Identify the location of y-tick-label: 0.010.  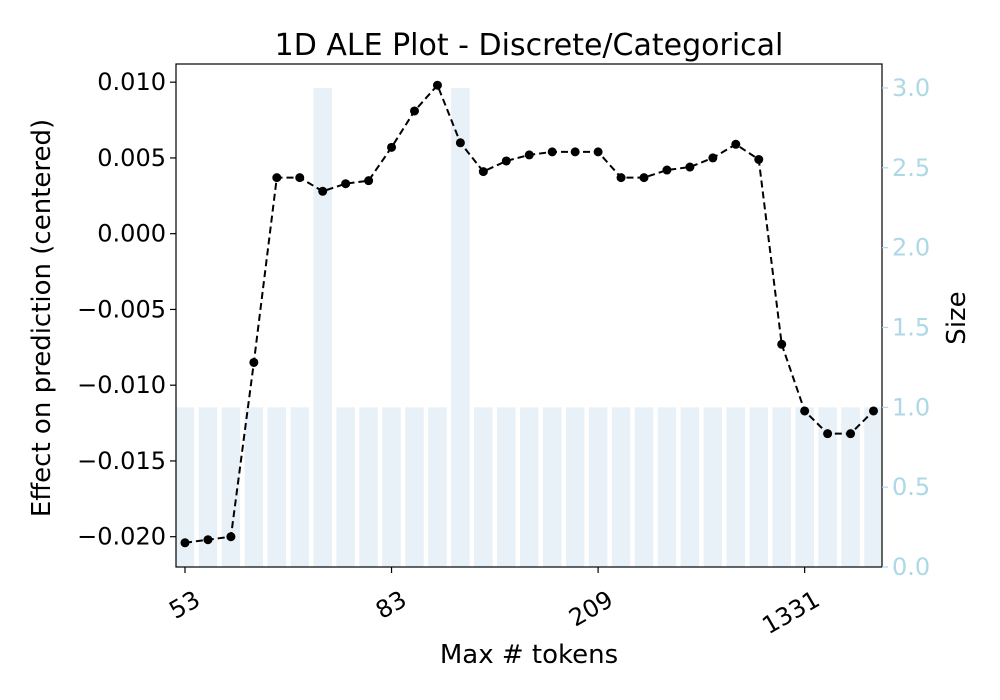
(131, 82).